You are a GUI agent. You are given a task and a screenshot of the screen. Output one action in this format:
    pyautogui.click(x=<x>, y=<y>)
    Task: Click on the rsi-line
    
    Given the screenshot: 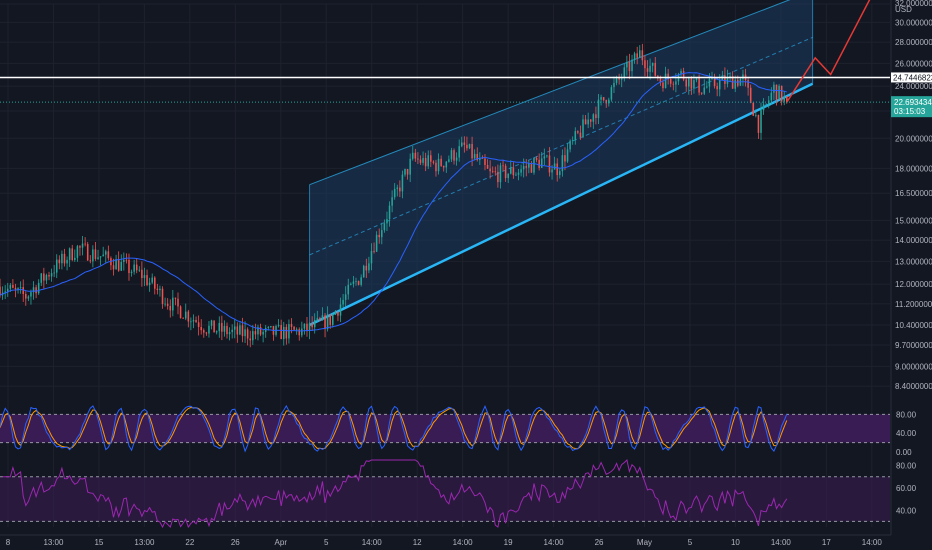 What is the action you would take?
    pyautogui.click(x=395, y=494)
    